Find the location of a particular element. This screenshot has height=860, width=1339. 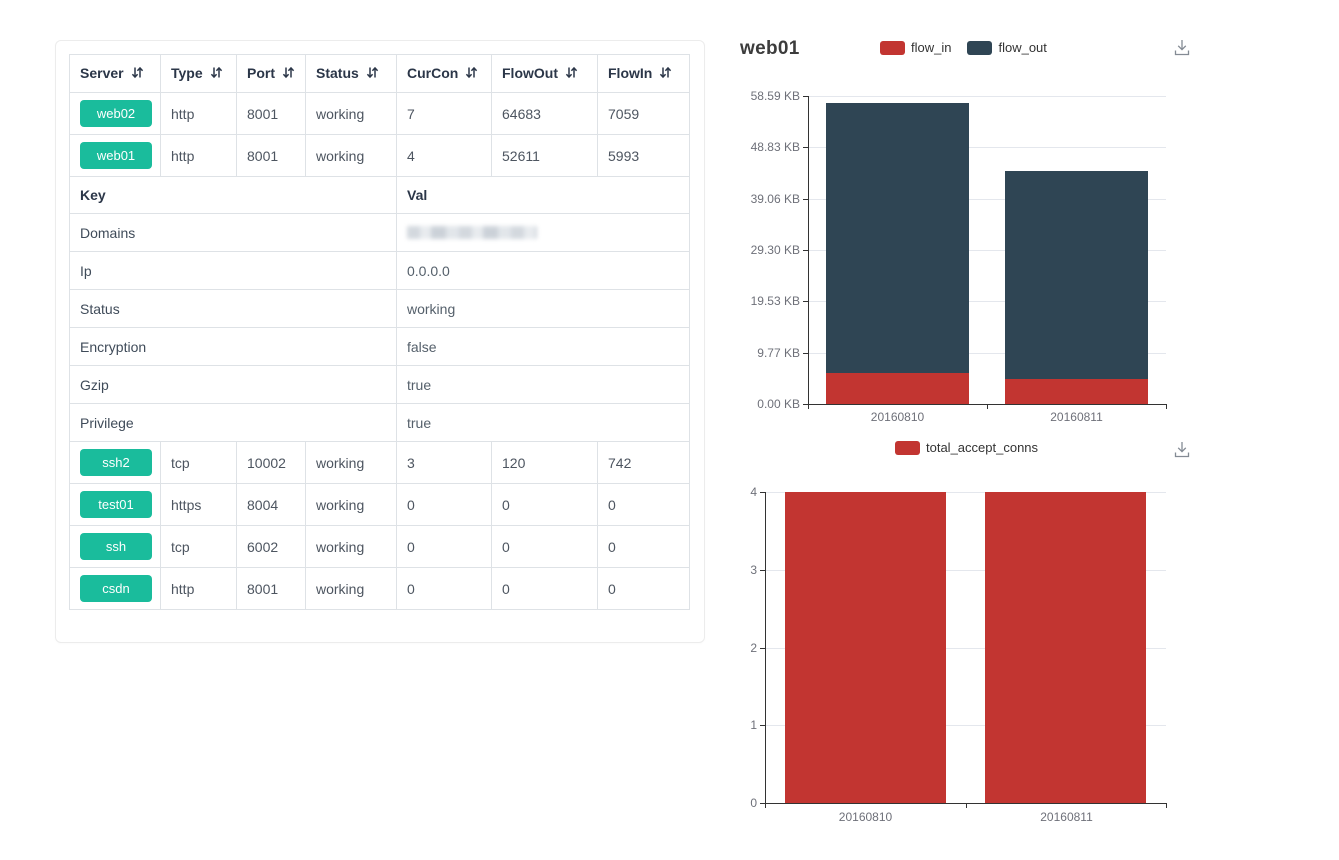

column-header-flowin: FlowIn is located at coordinates (643, 73).